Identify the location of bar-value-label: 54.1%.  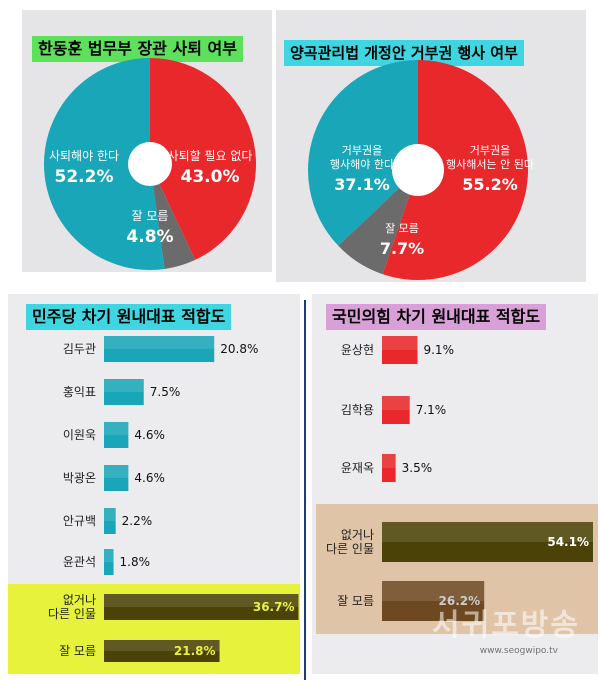
(568, 542).